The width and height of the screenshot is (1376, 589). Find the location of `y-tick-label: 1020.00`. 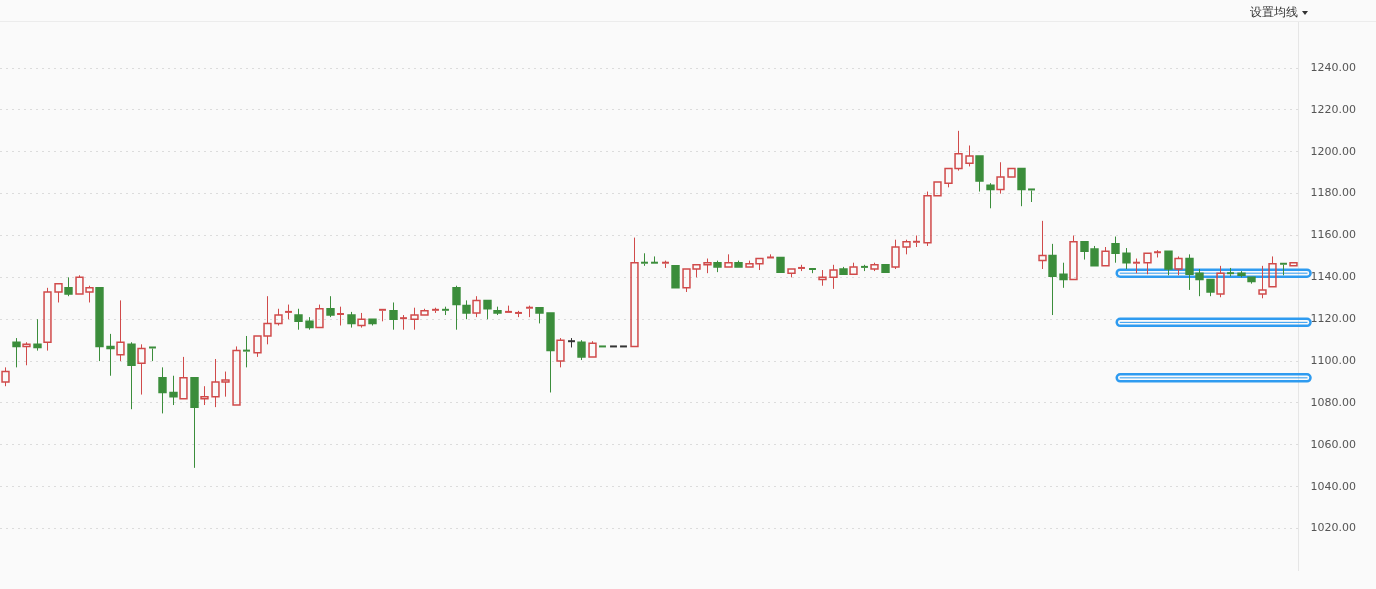

y-tick-label: 1020.00 is located at coordinates (1333, 528).